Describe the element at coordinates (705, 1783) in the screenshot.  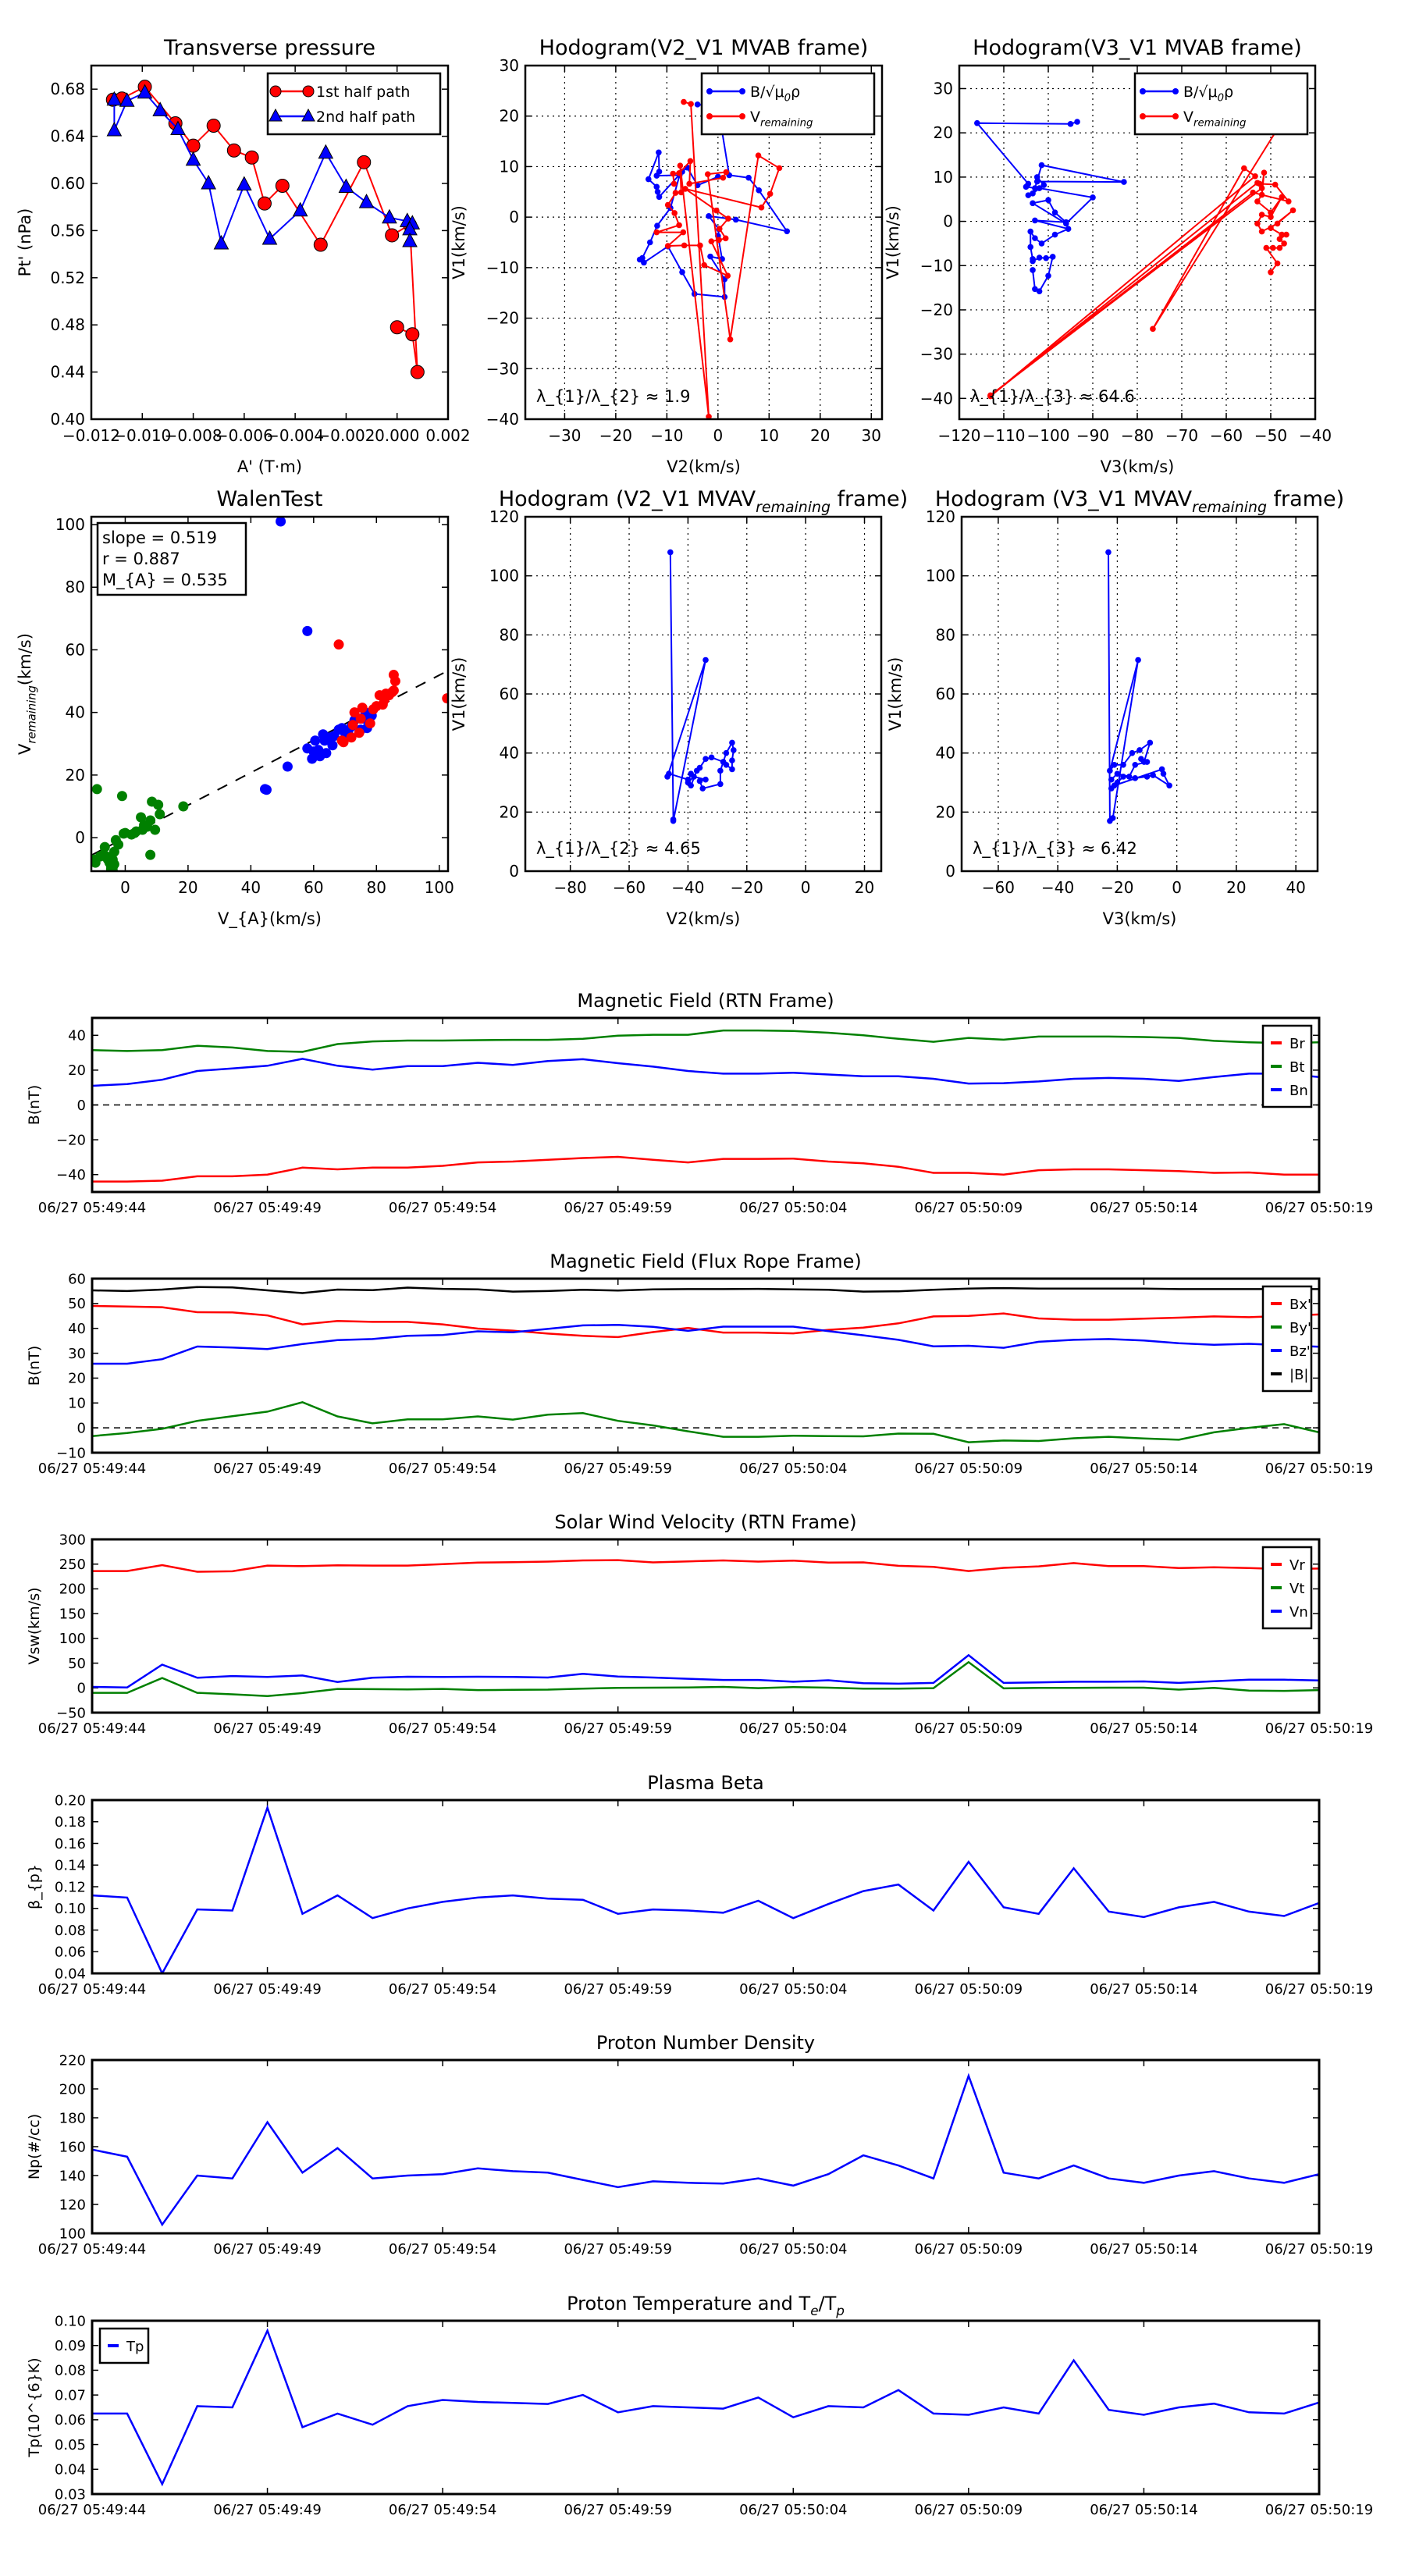
I see `chart-title: Plasma Beta` at that location.